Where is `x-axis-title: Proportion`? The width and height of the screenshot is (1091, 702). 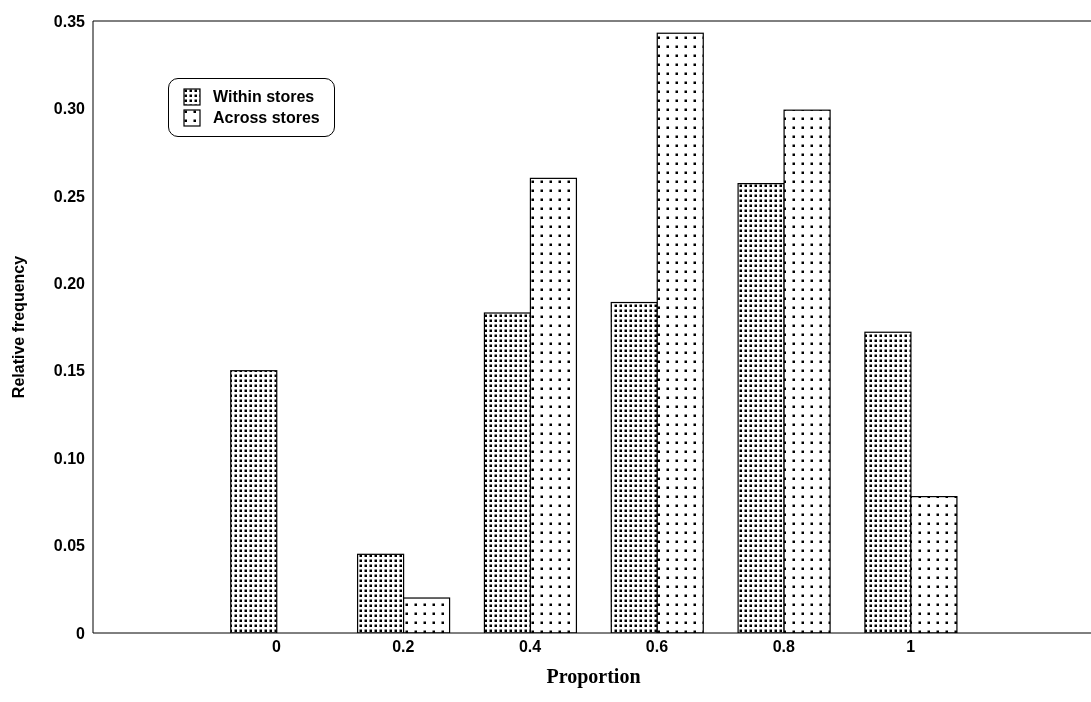 x-axis-title: Proportion is located at coordinates (593, 676).